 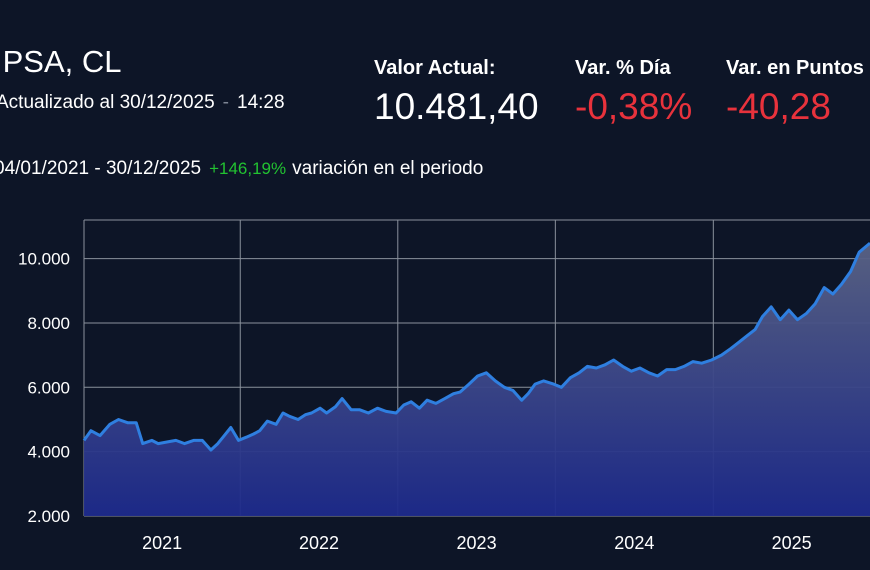 I want to click on updated-date: 30/12/2025, so click(x=167, y=102).